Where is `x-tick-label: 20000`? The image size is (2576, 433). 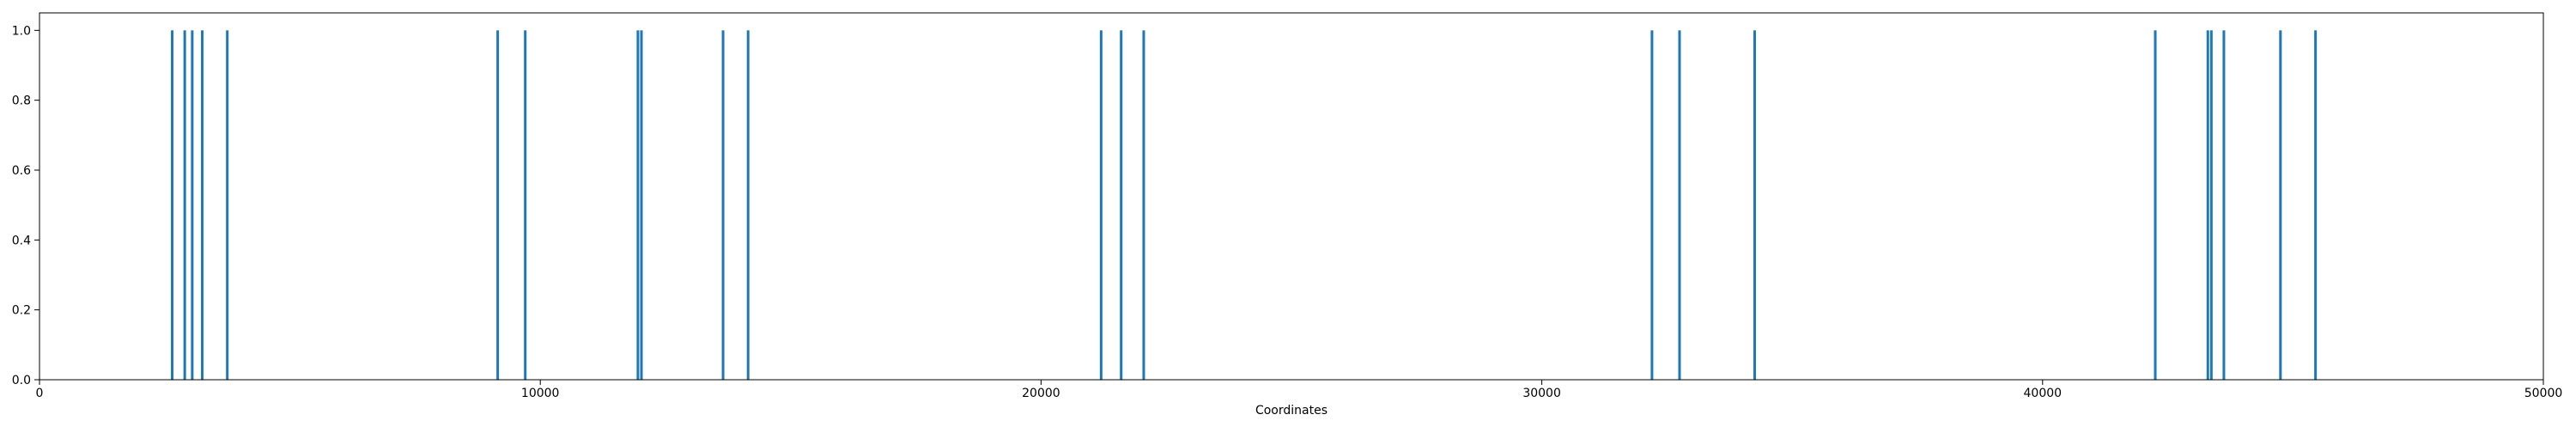 x-tick-label: 20000 is located at coordinates (1041, 393).